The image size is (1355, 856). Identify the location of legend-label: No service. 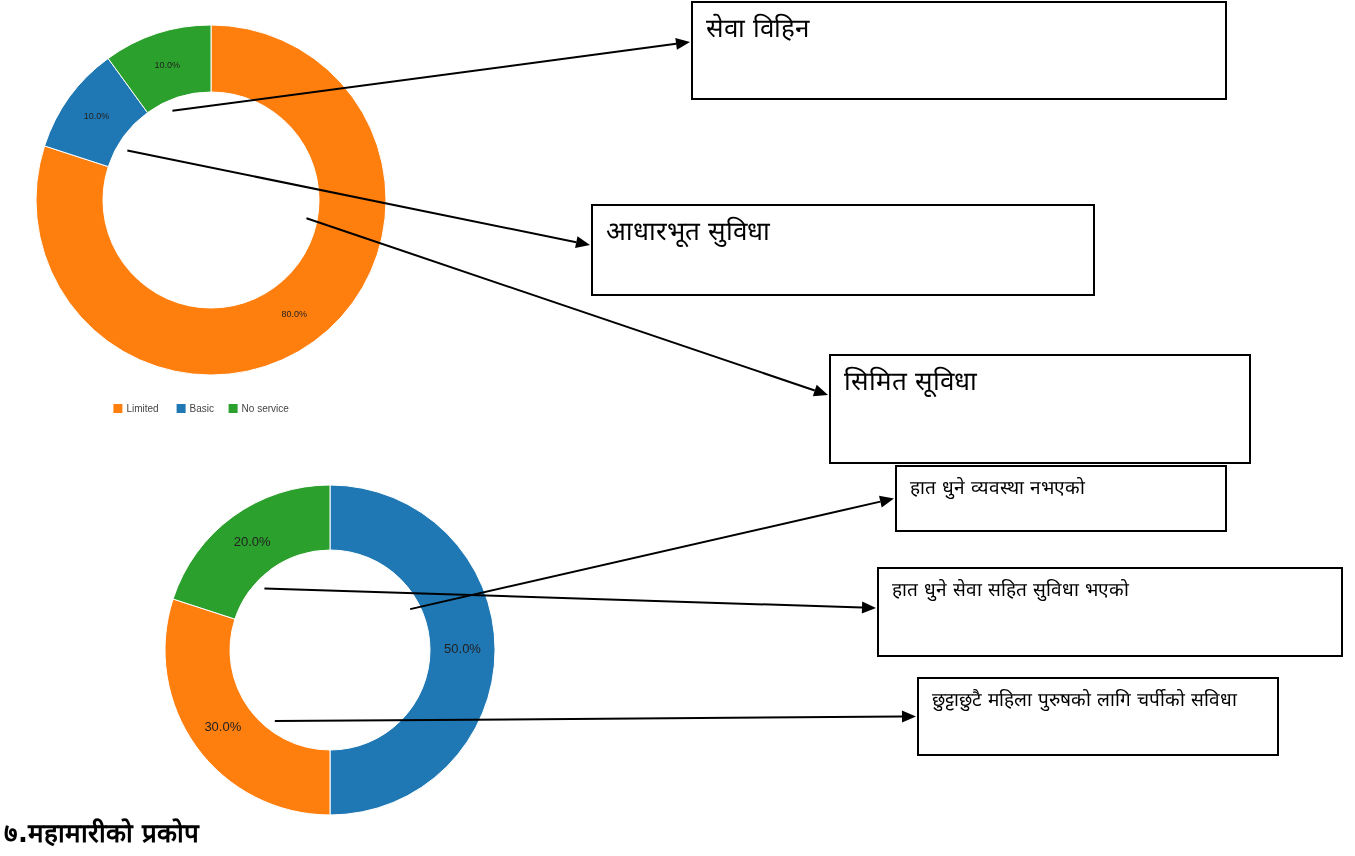
(265, 408).